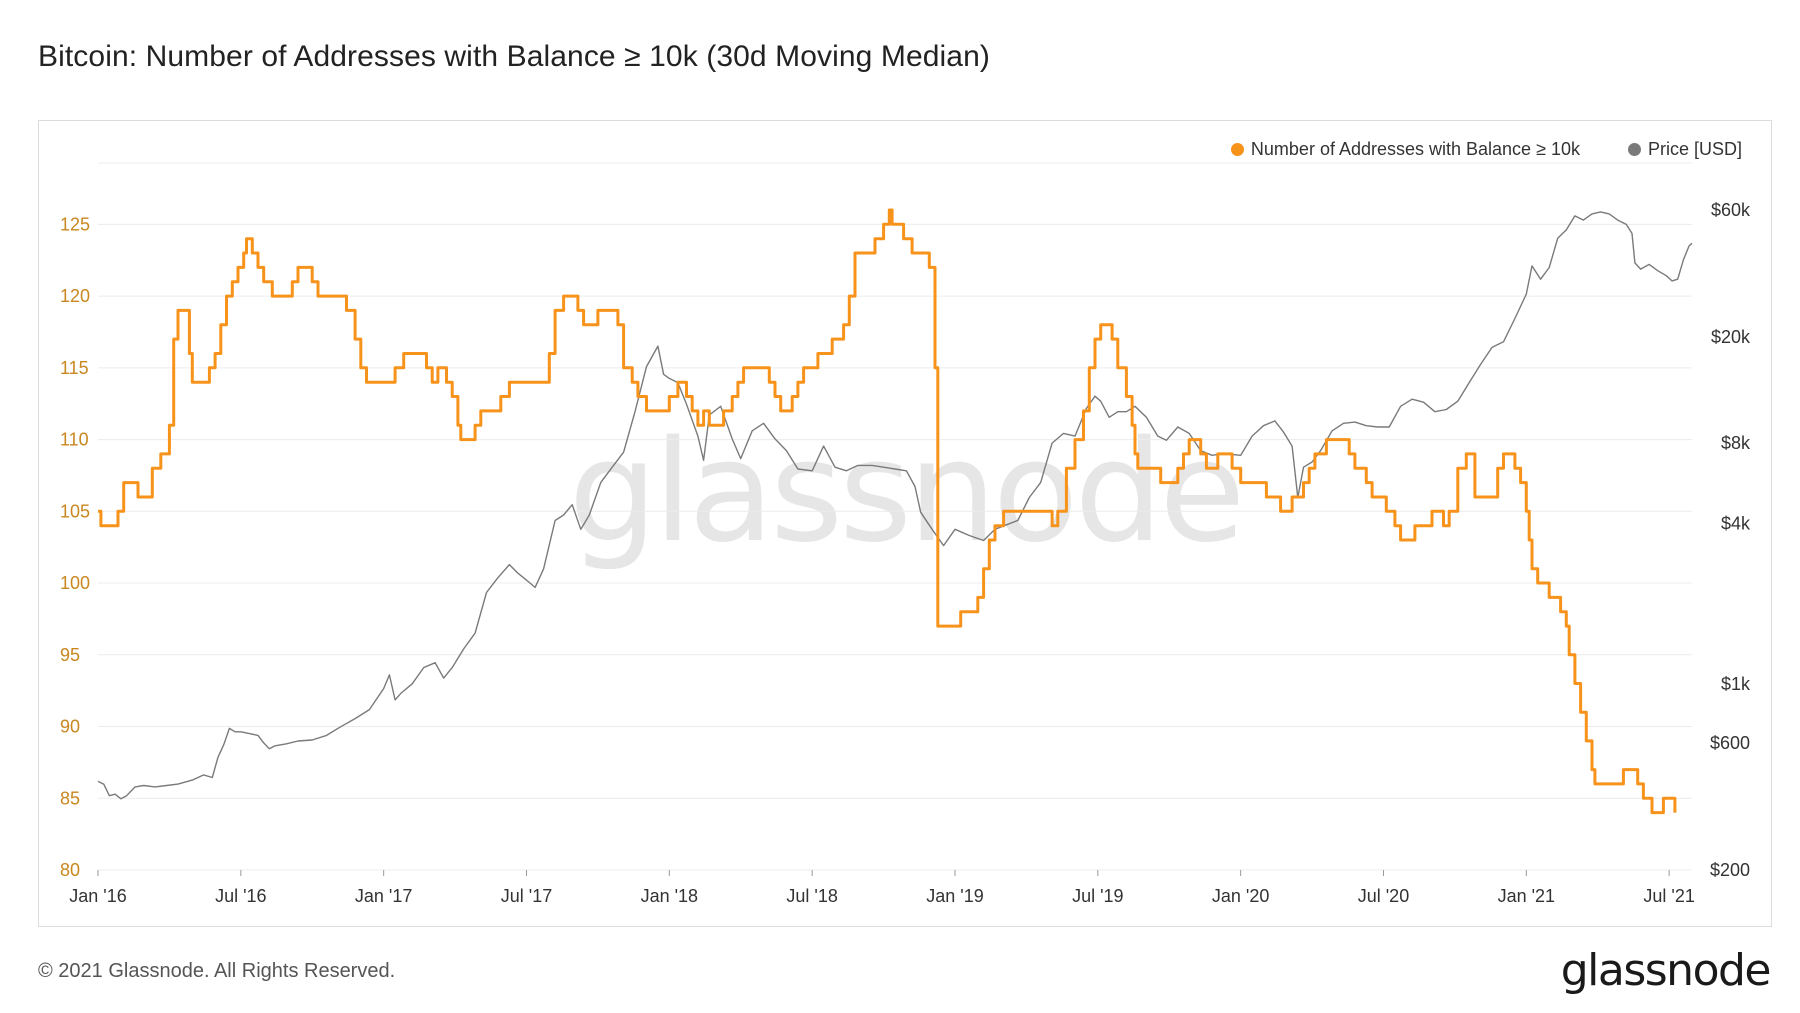  I want to click on x-tick-label: Jul '17, so click(526, 896).